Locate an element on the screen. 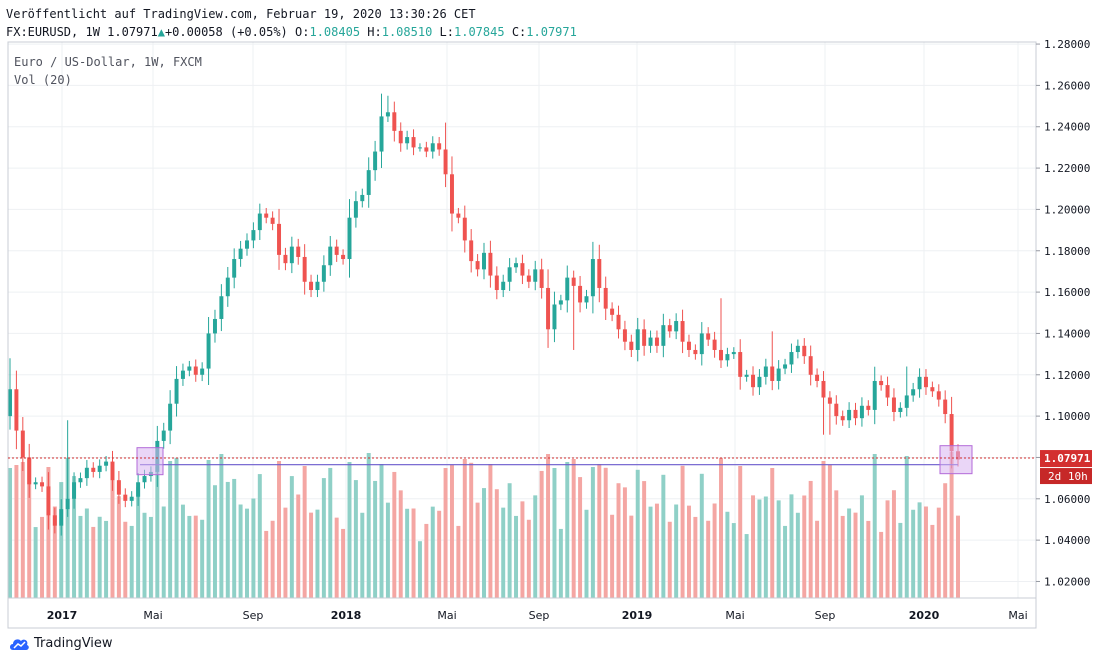  high-label: H: is located at coordinates (374, 32).